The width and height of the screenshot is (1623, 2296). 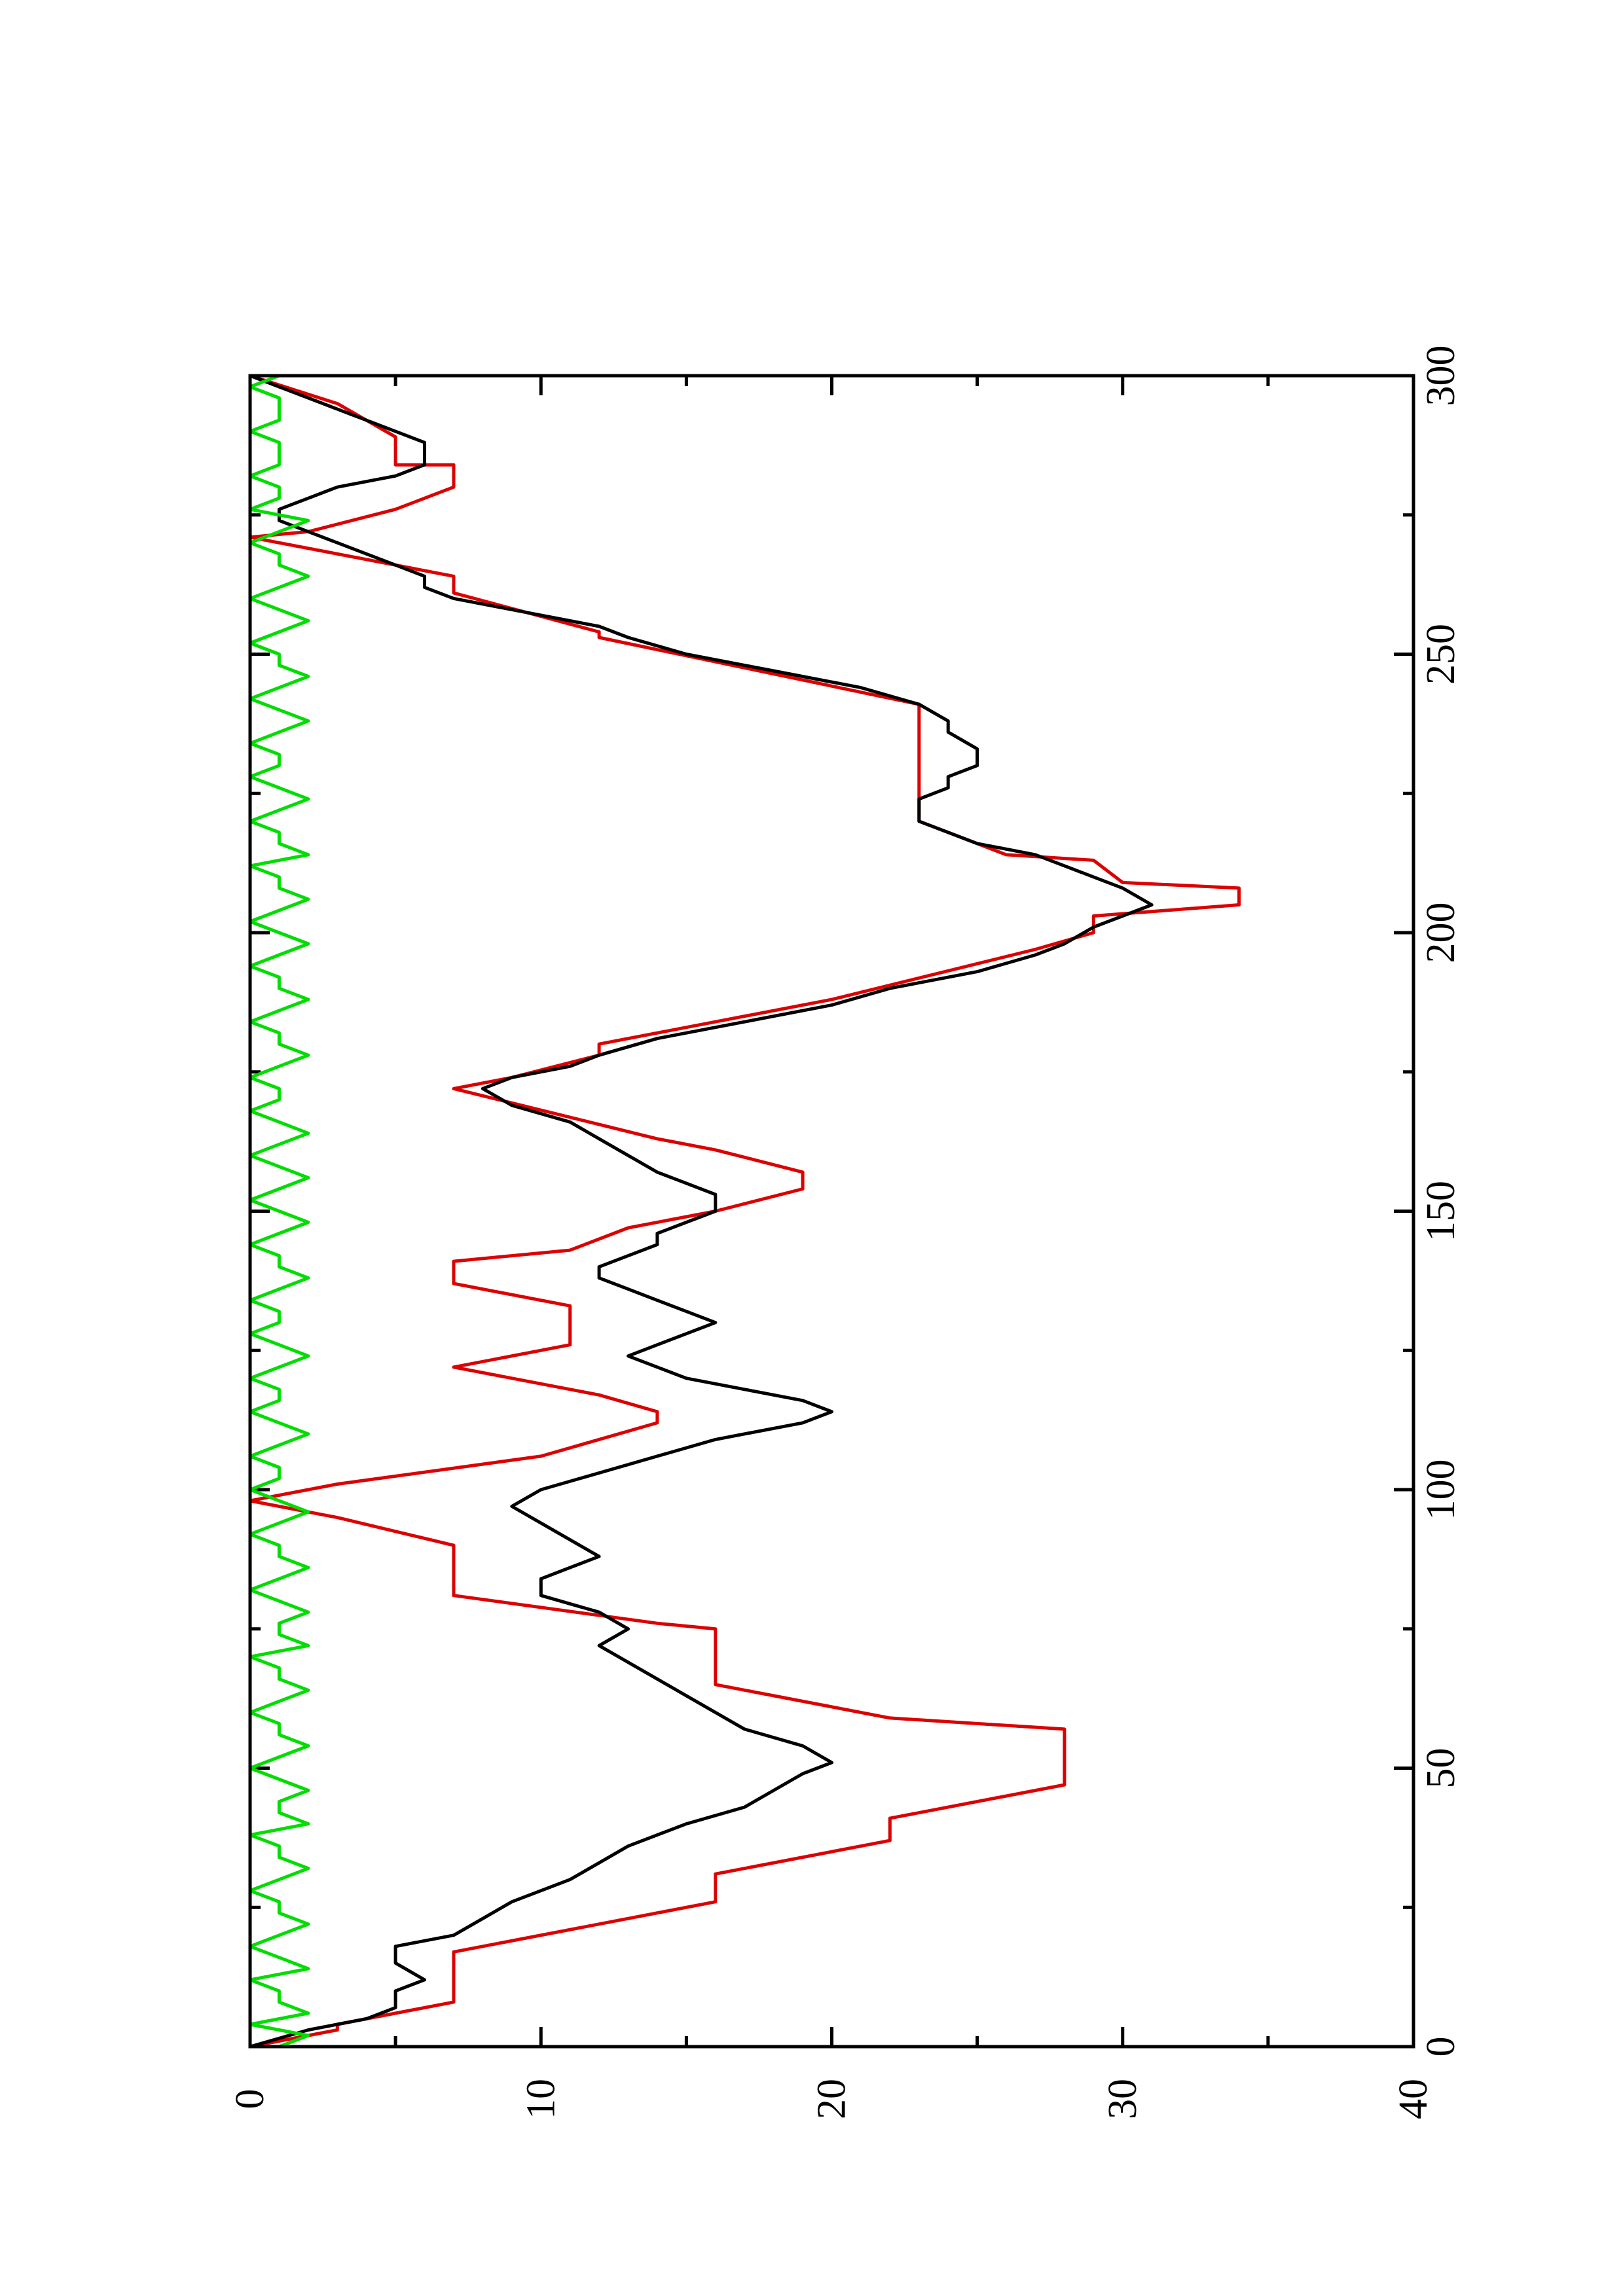 What do you see at coordinates (1441, 1211) in the screenshot?
I see `x-tick-label: 150` at bounding box center [1441, 1211].